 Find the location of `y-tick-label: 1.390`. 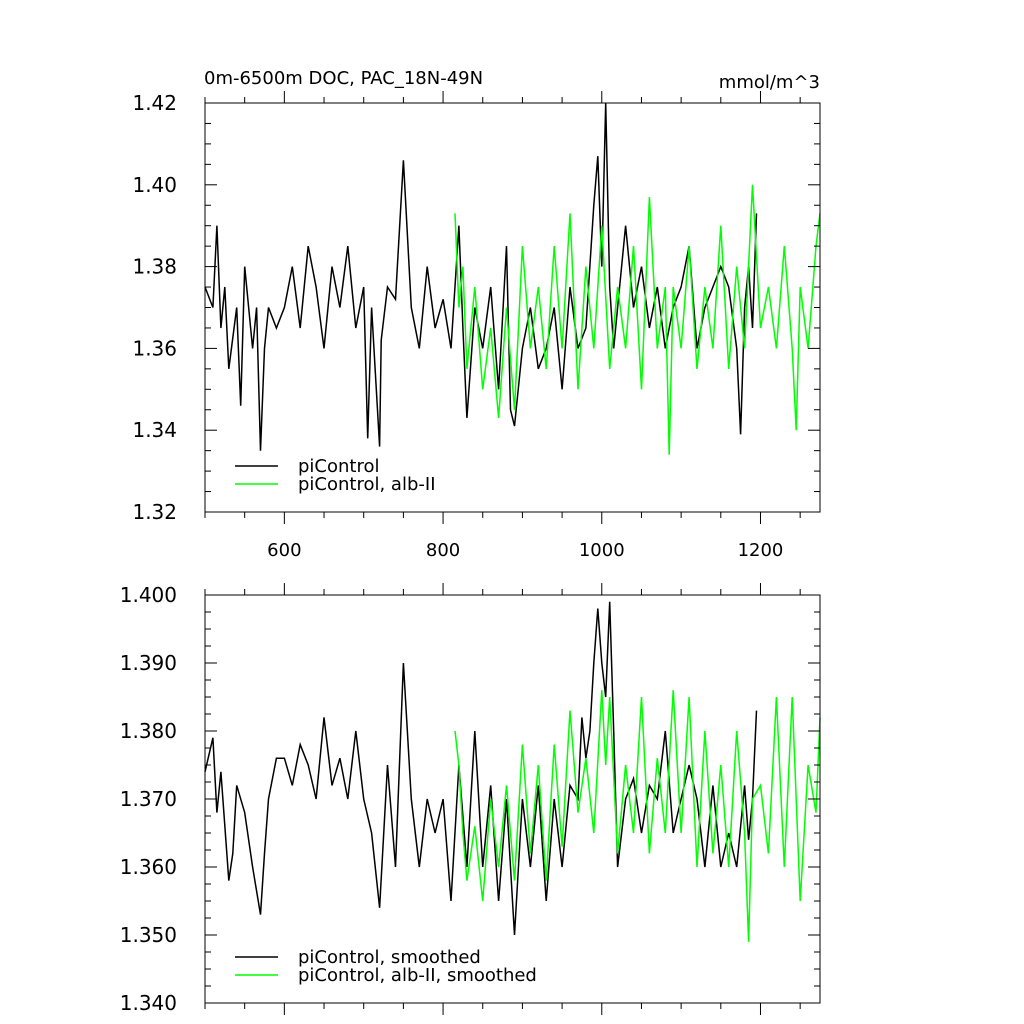

y-tick-label: 1.390 is located at coordinates (148, 663).